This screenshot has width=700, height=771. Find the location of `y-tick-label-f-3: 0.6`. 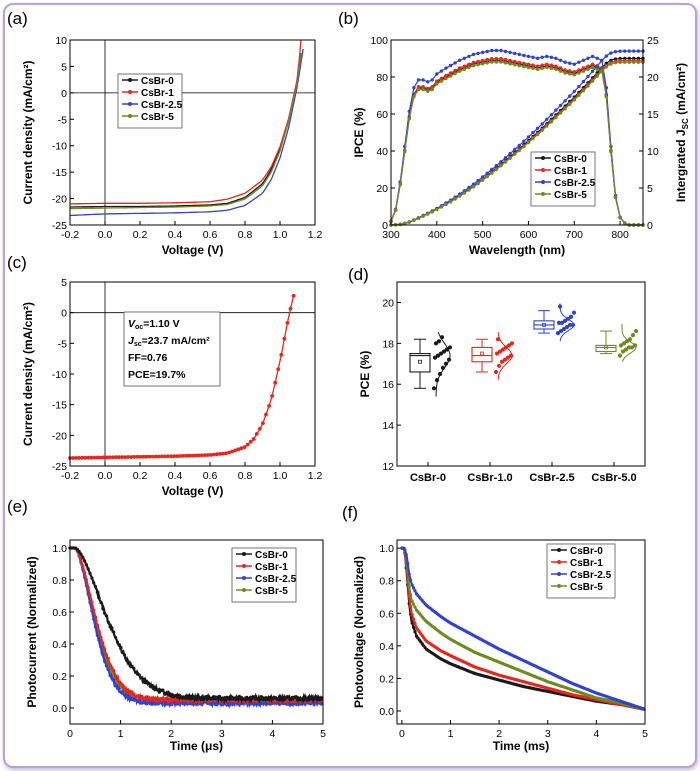

y-tick-label-f-3: 0.6 is located at coordinates (386, 614).